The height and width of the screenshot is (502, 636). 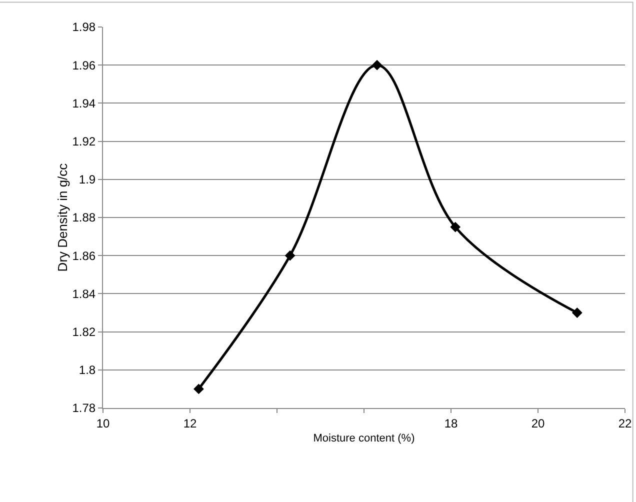 What do you see at coordinates (451, 423) in the screenshot?
I see `x-tick-label: 18` at bounding box center [451, 423].